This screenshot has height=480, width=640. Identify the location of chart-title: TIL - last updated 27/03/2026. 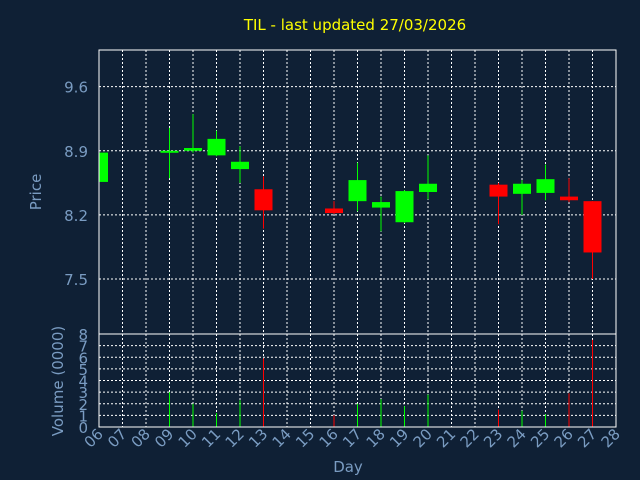
(354, 25).